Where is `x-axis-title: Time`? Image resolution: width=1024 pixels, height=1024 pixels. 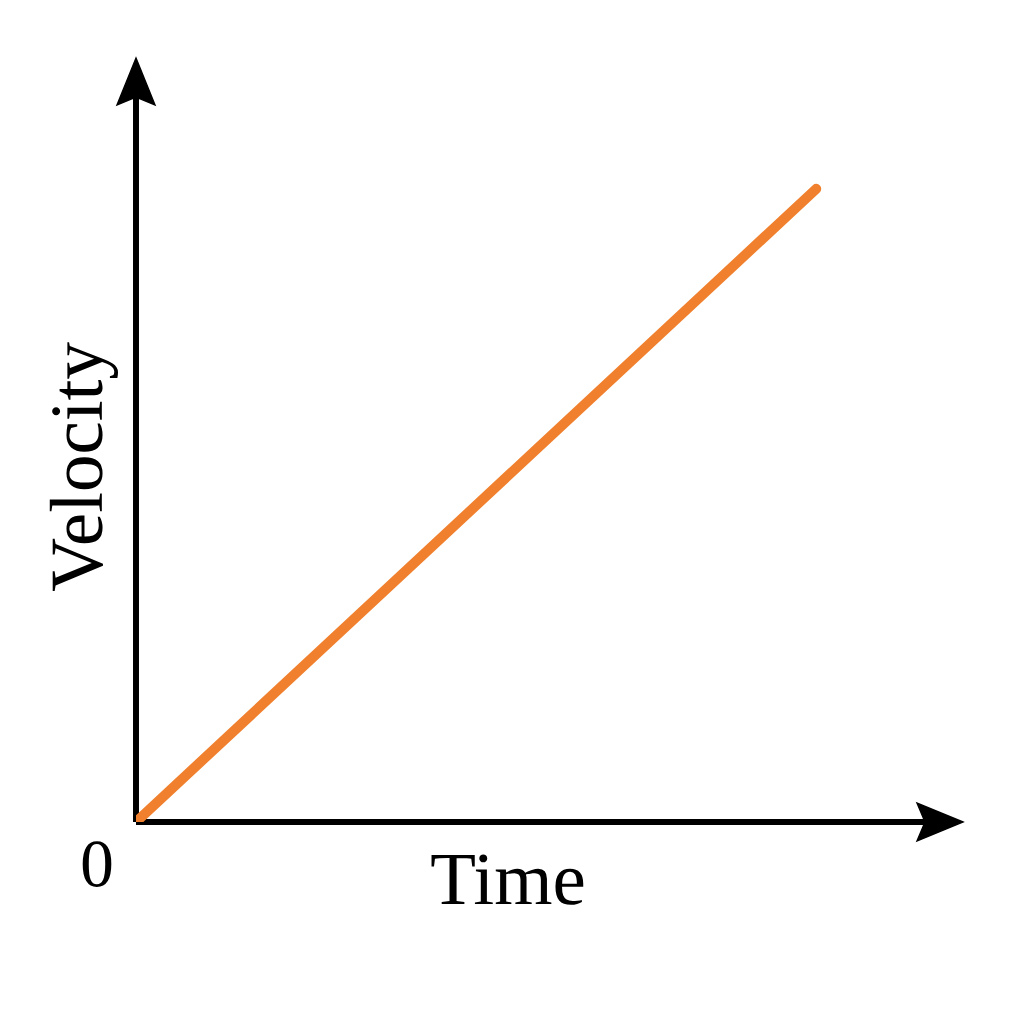 x-axis-title: Time is located at coordinates (507, 879).